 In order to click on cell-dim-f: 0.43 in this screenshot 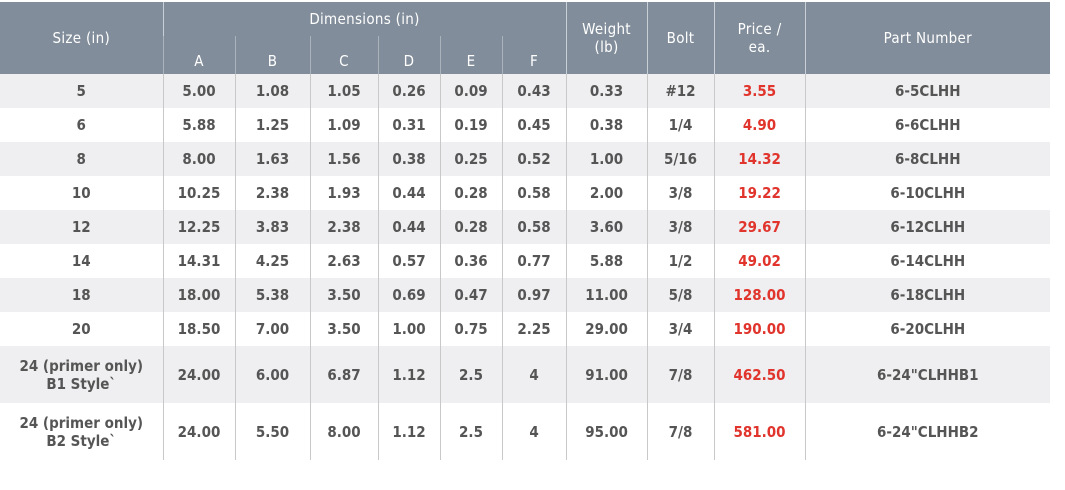, I will do `click(534, 91)`.